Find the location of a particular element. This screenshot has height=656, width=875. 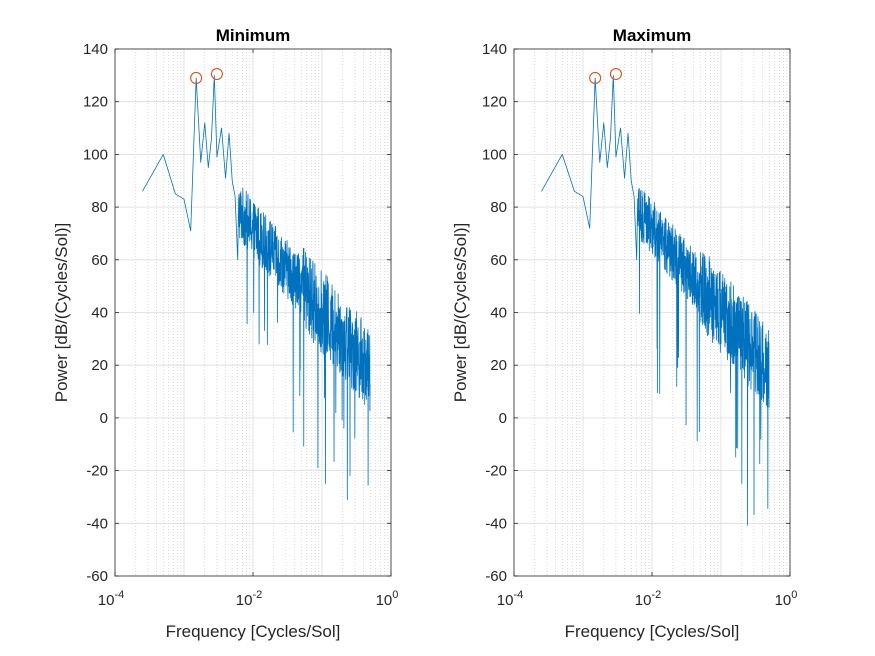

chart-title: Maximum is located at coordinates (652, 35).